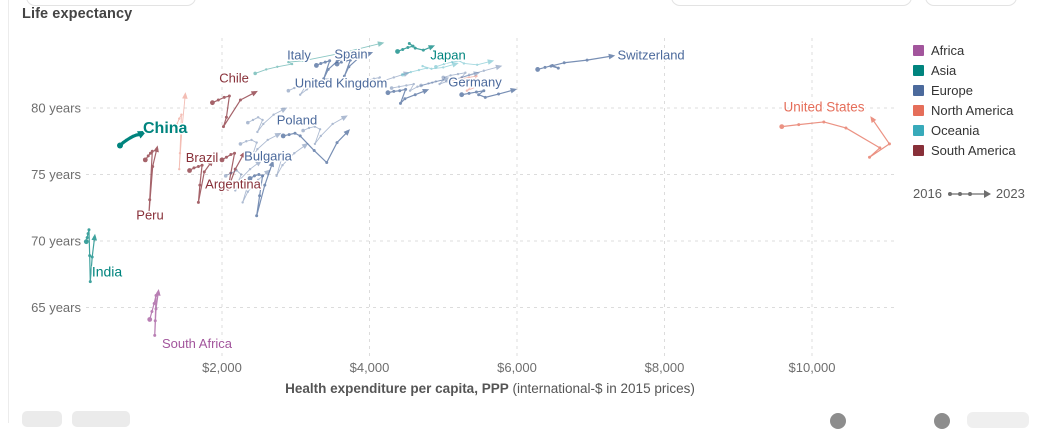  What do you see at coordinates (8, 211) in the screenshot?
I see `left-border-line` at bounding box center [8, 211].